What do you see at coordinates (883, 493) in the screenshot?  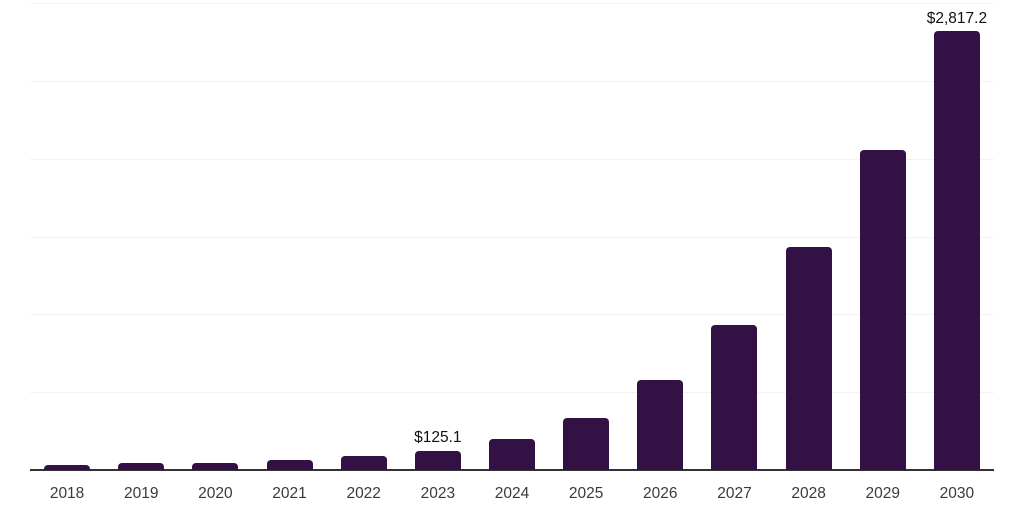 I see `x-tick-2029: 2029` at bounding box center [883, 493].